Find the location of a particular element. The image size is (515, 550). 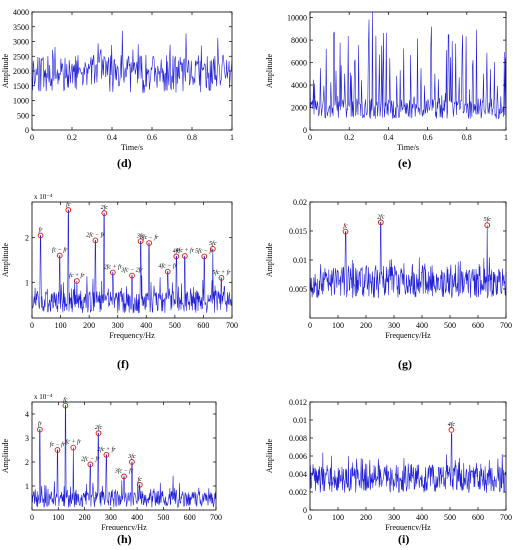

peak-label-f: 3fc − fr is located at coordinates (149, 237).